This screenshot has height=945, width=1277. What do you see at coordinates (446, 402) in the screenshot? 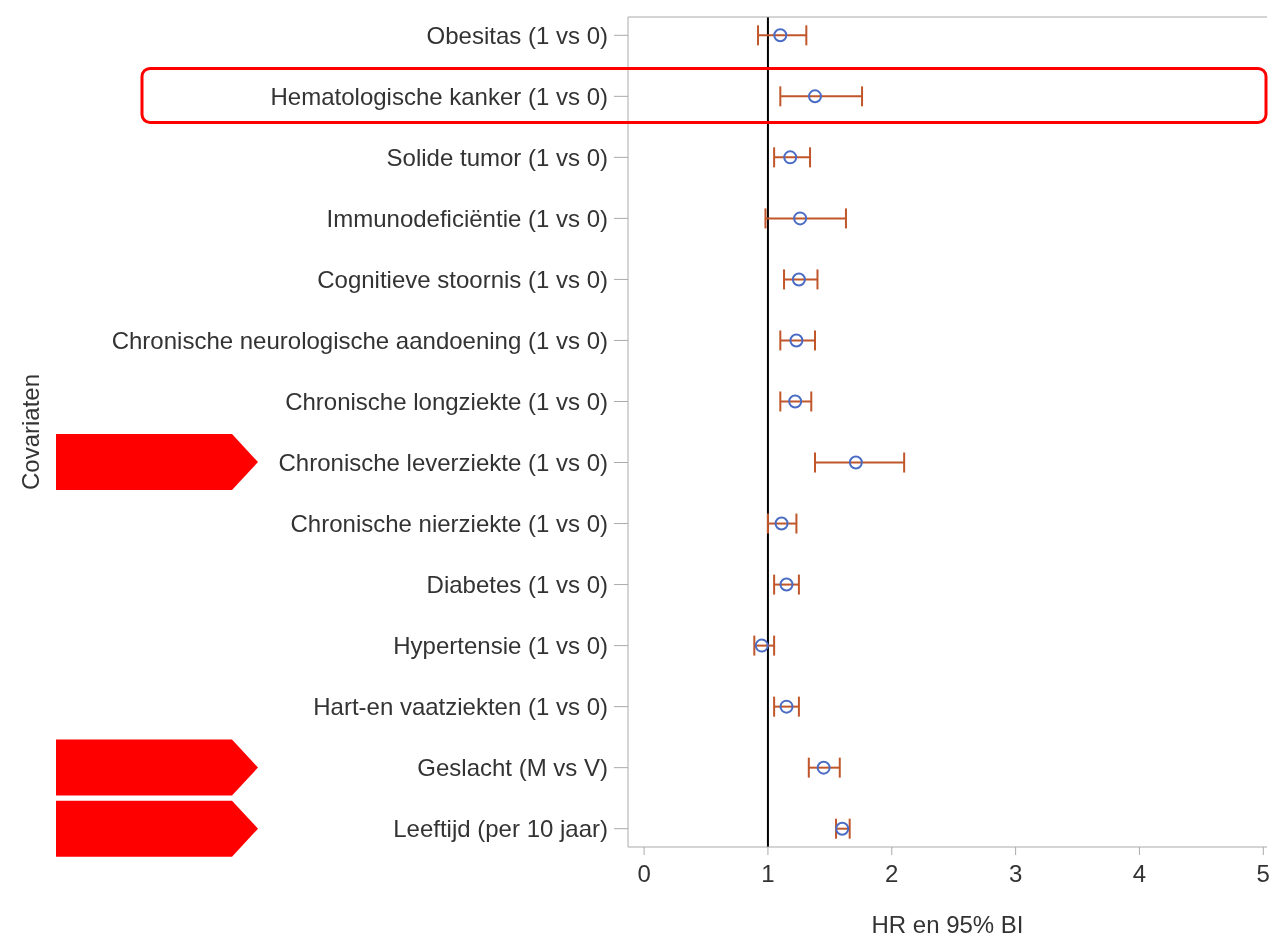
I see `y-tick-label: Chronische longziekte (1 vs 0)` at bounding box center [446, 402].